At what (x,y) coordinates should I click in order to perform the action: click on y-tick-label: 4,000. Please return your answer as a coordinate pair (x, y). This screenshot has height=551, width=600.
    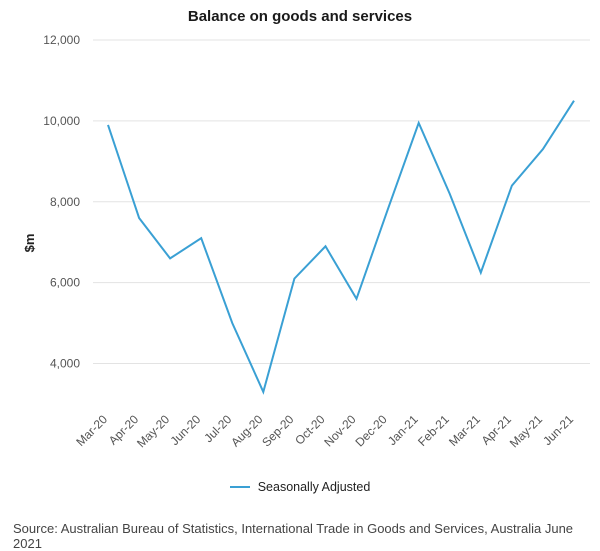
    Looking at the image, I should click on (65, 364).